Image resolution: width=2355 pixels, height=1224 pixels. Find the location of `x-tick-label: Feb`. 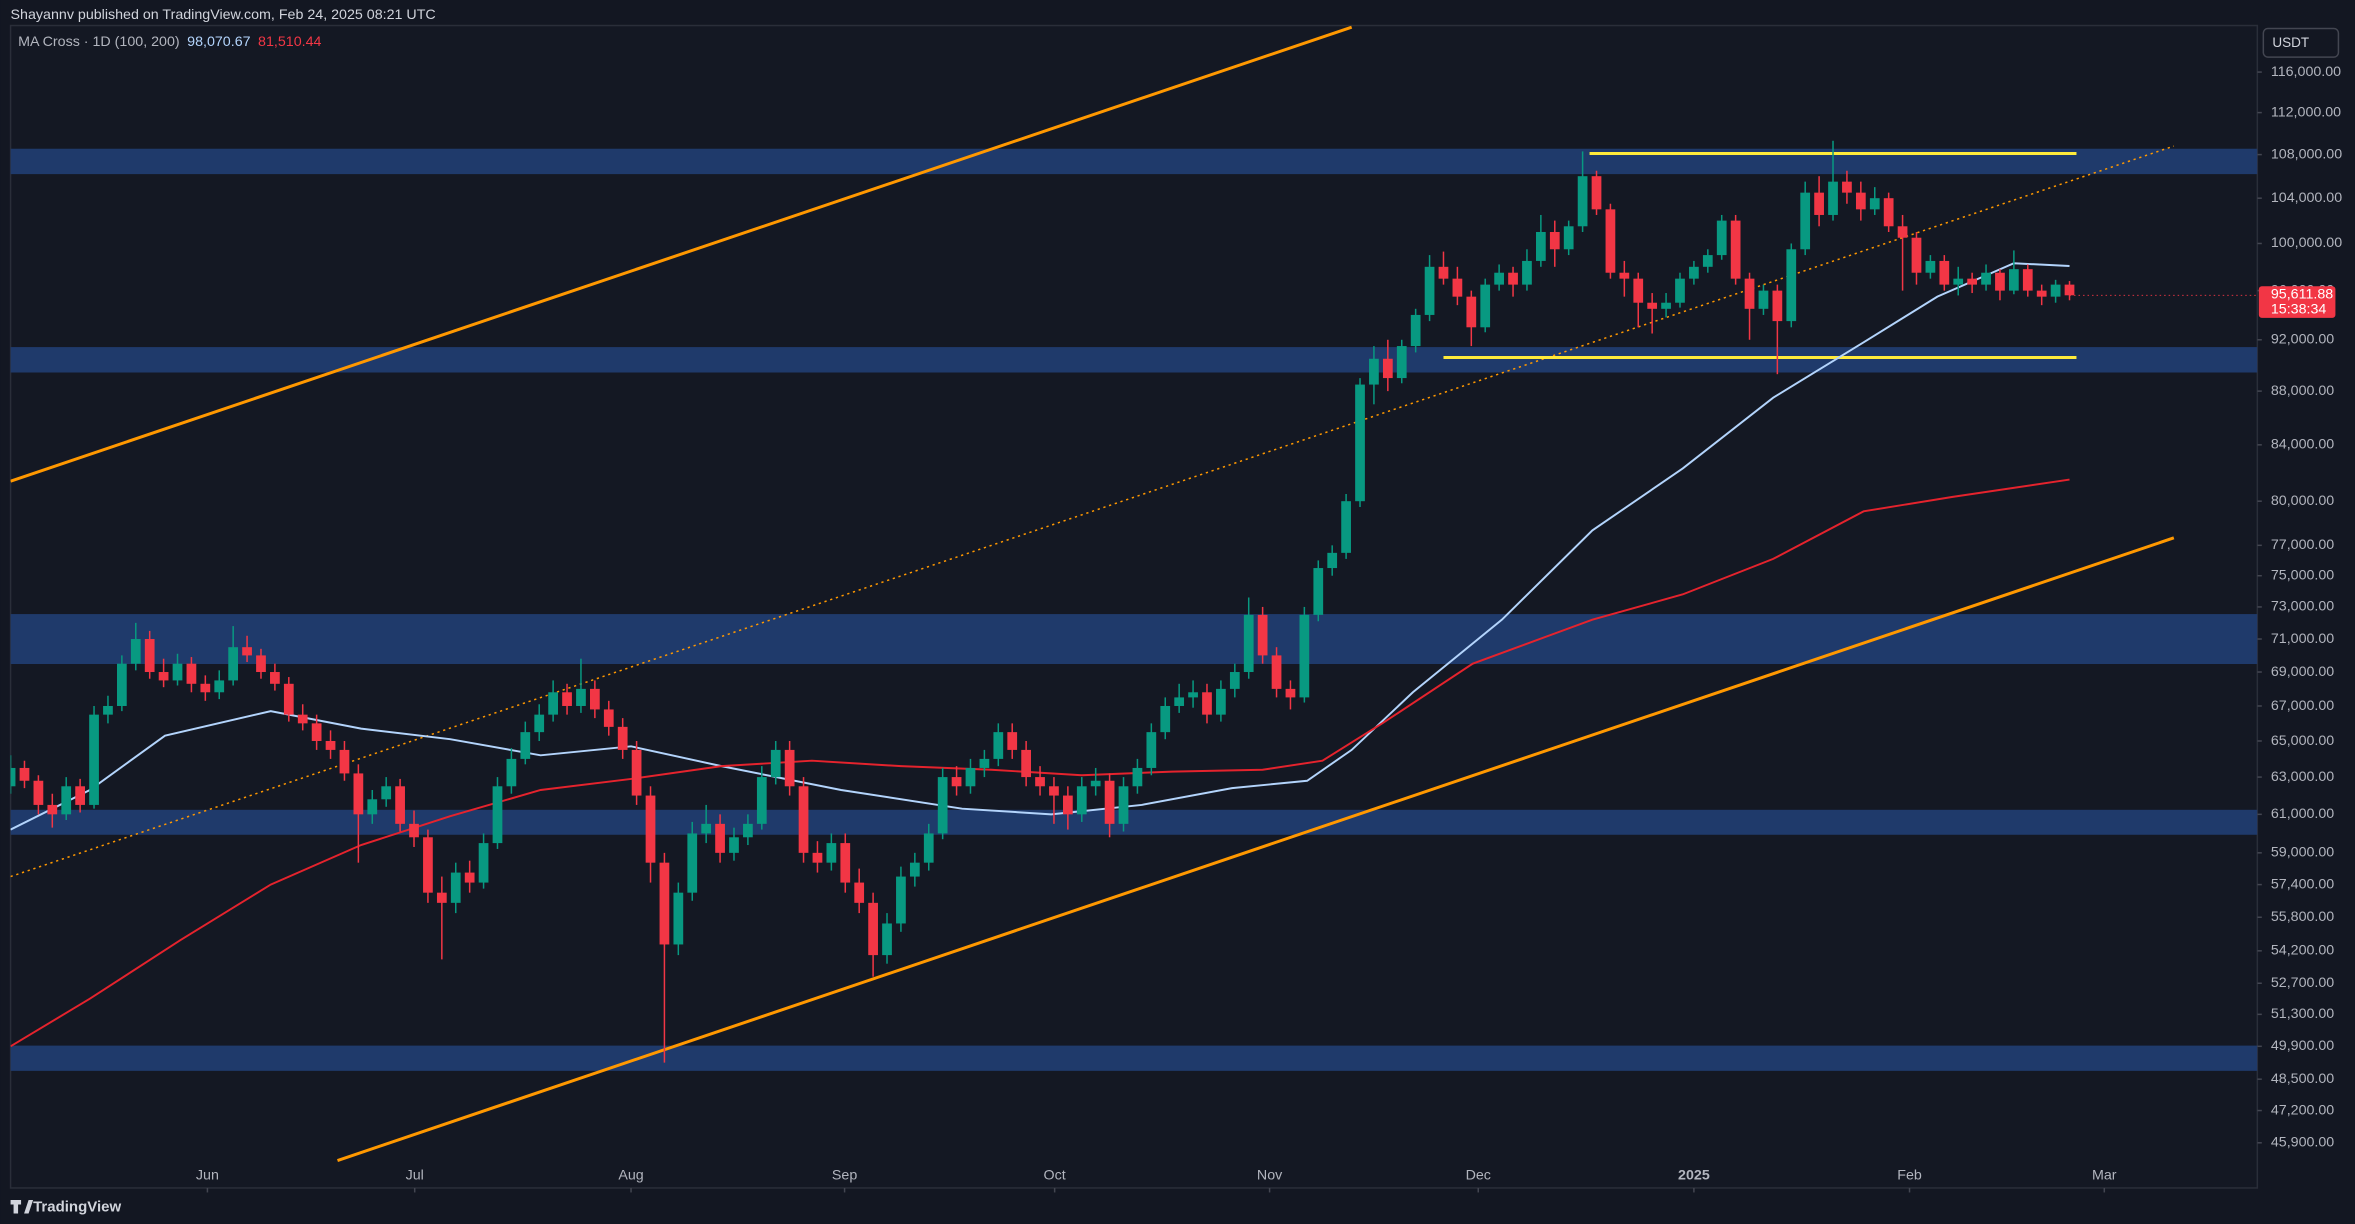

x-tick-label: Feb is located at coordinates (1909, 1176).